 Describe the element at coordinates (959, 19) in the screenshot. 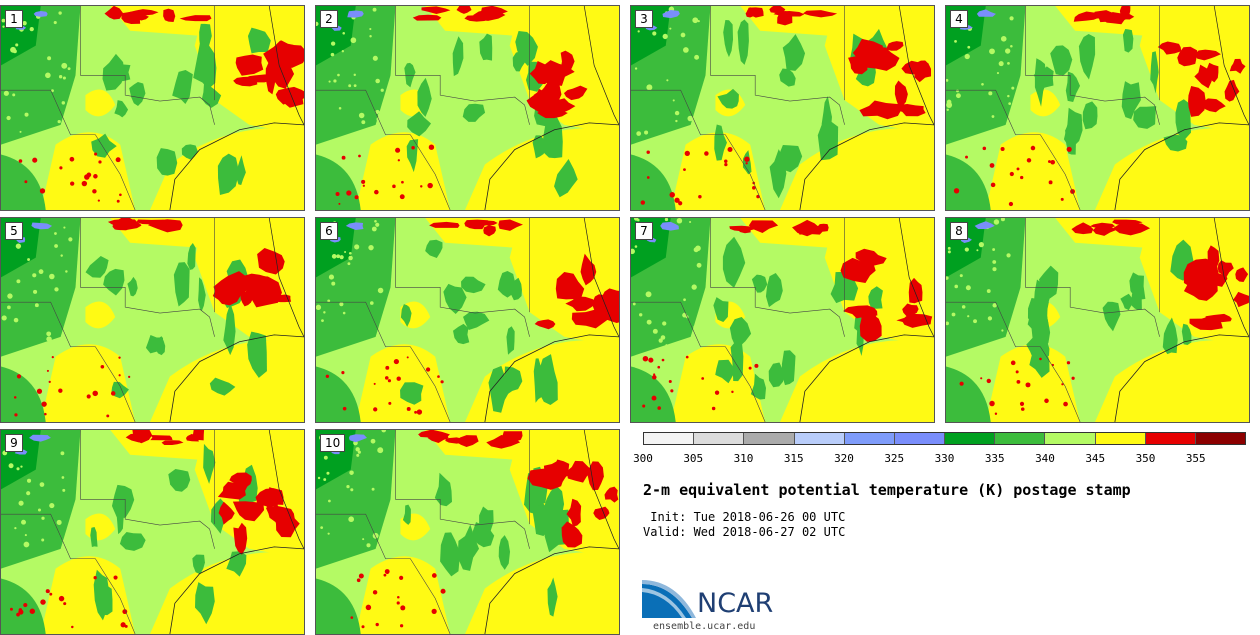

I see `member-label: 4` at that location.